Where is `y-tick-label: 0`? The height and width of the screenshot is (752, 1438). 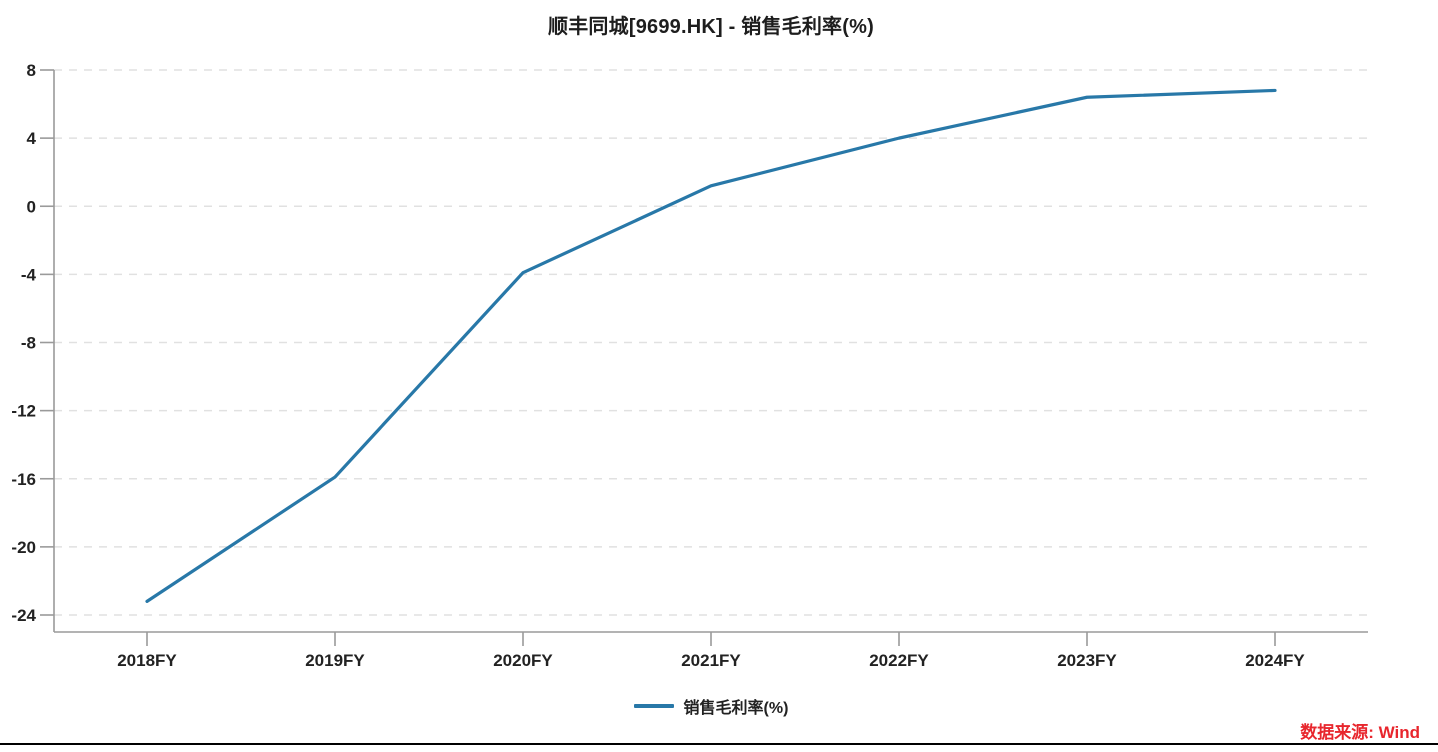 y-tick-label: 0 is located at coordinates (31, 206).